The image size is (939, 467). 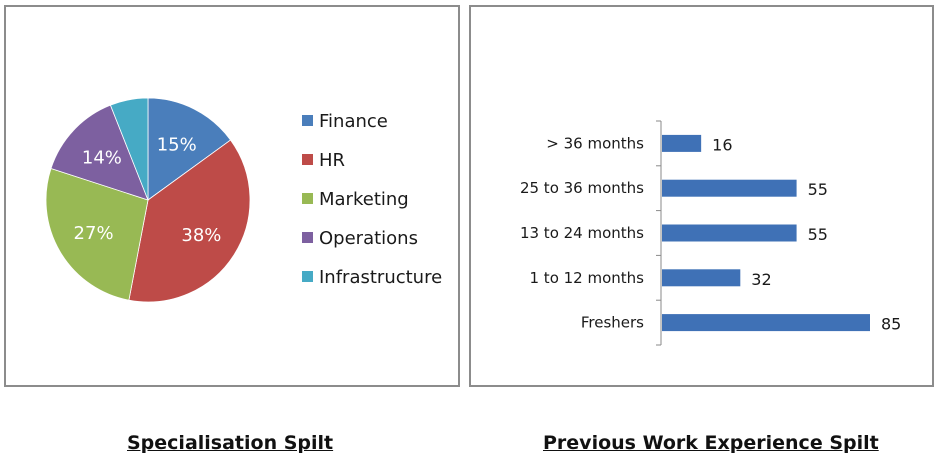 What do you see at coordinates (818, 189) in the screenshot?
I see `data-label-25-to-36-months: 55` at bounding box center [818, 189].